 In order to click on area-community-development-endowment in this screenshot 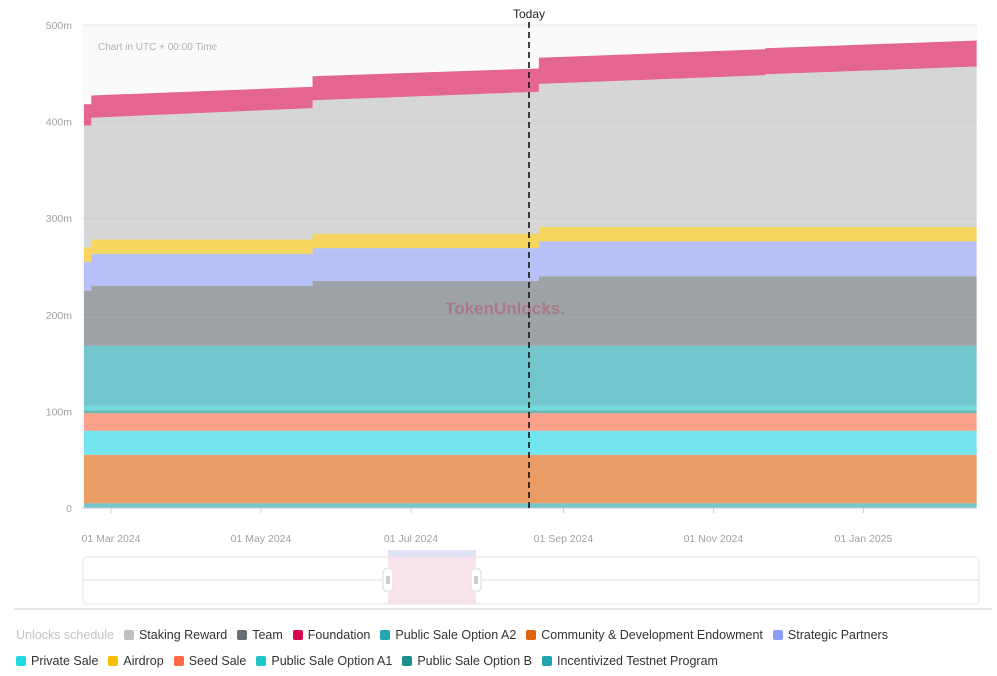, I will do `click(530, 479)`.